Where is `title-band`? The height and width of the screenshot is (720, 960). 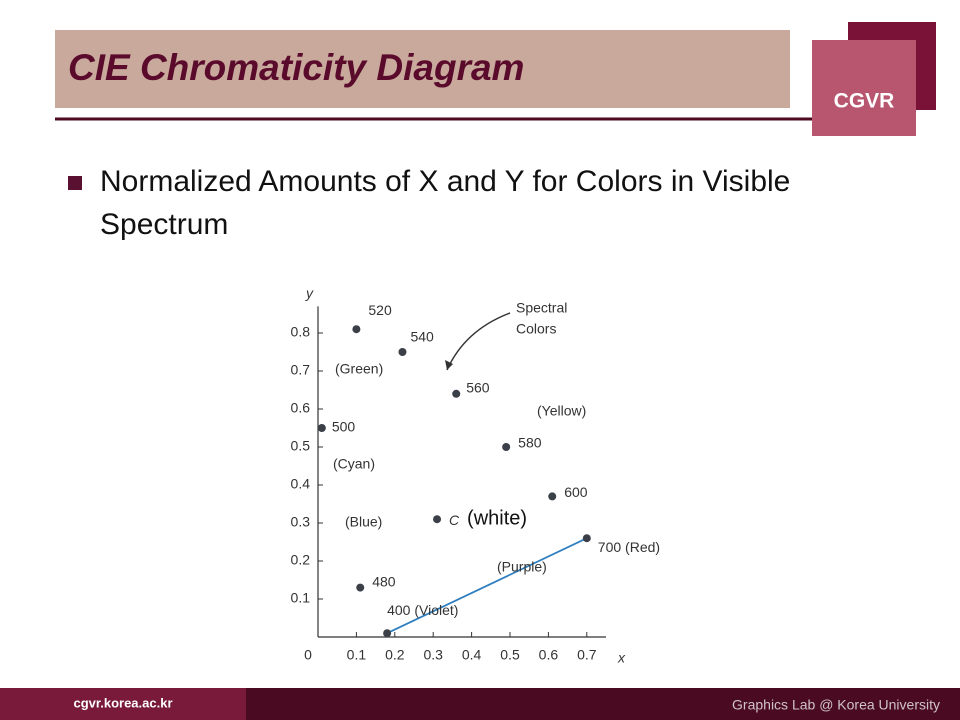 title-band is located at coordinates (422, 69).